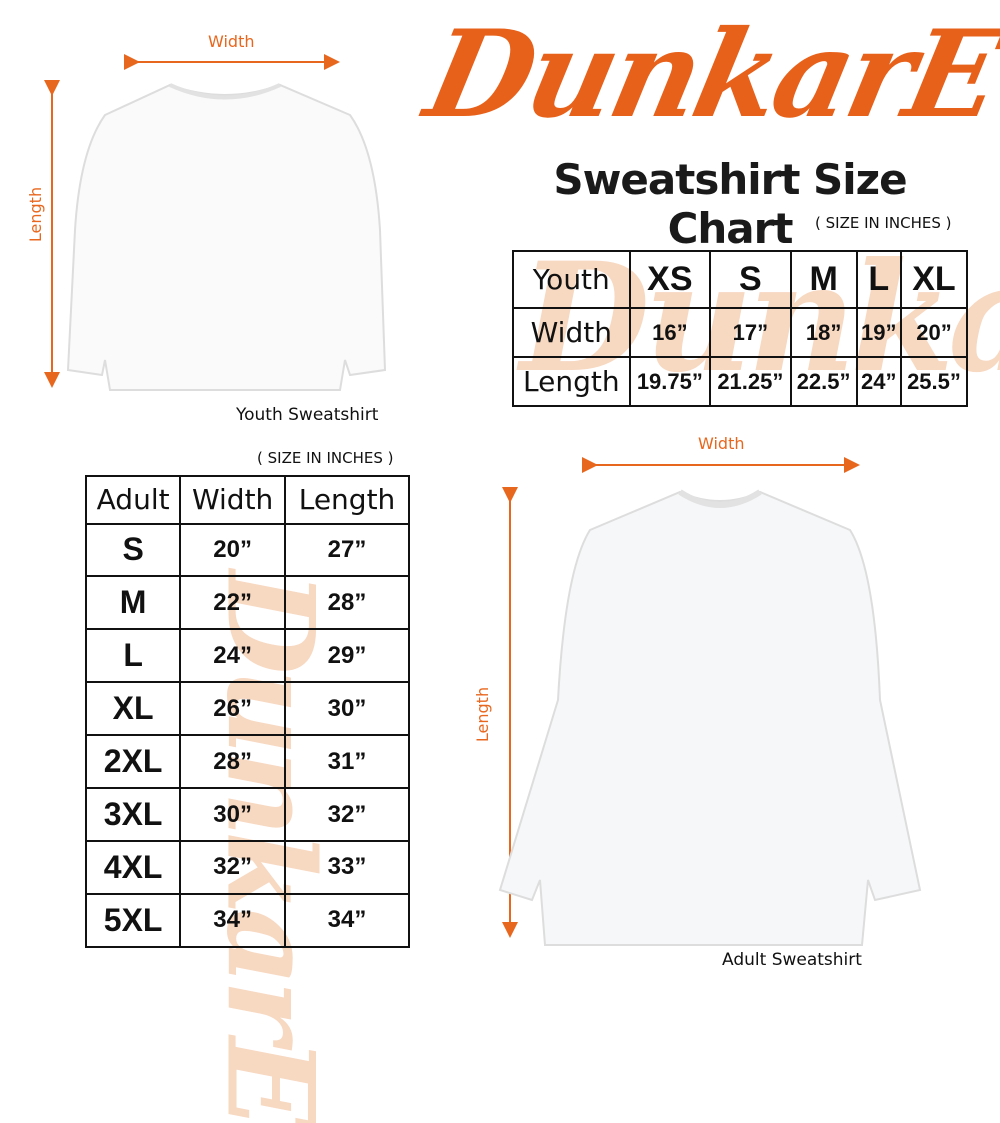 This screenshot has width=1000, height=1123. Describe the element at coordinates (347, 500) in the screenshot. I see `header-cell: Length` at that location.